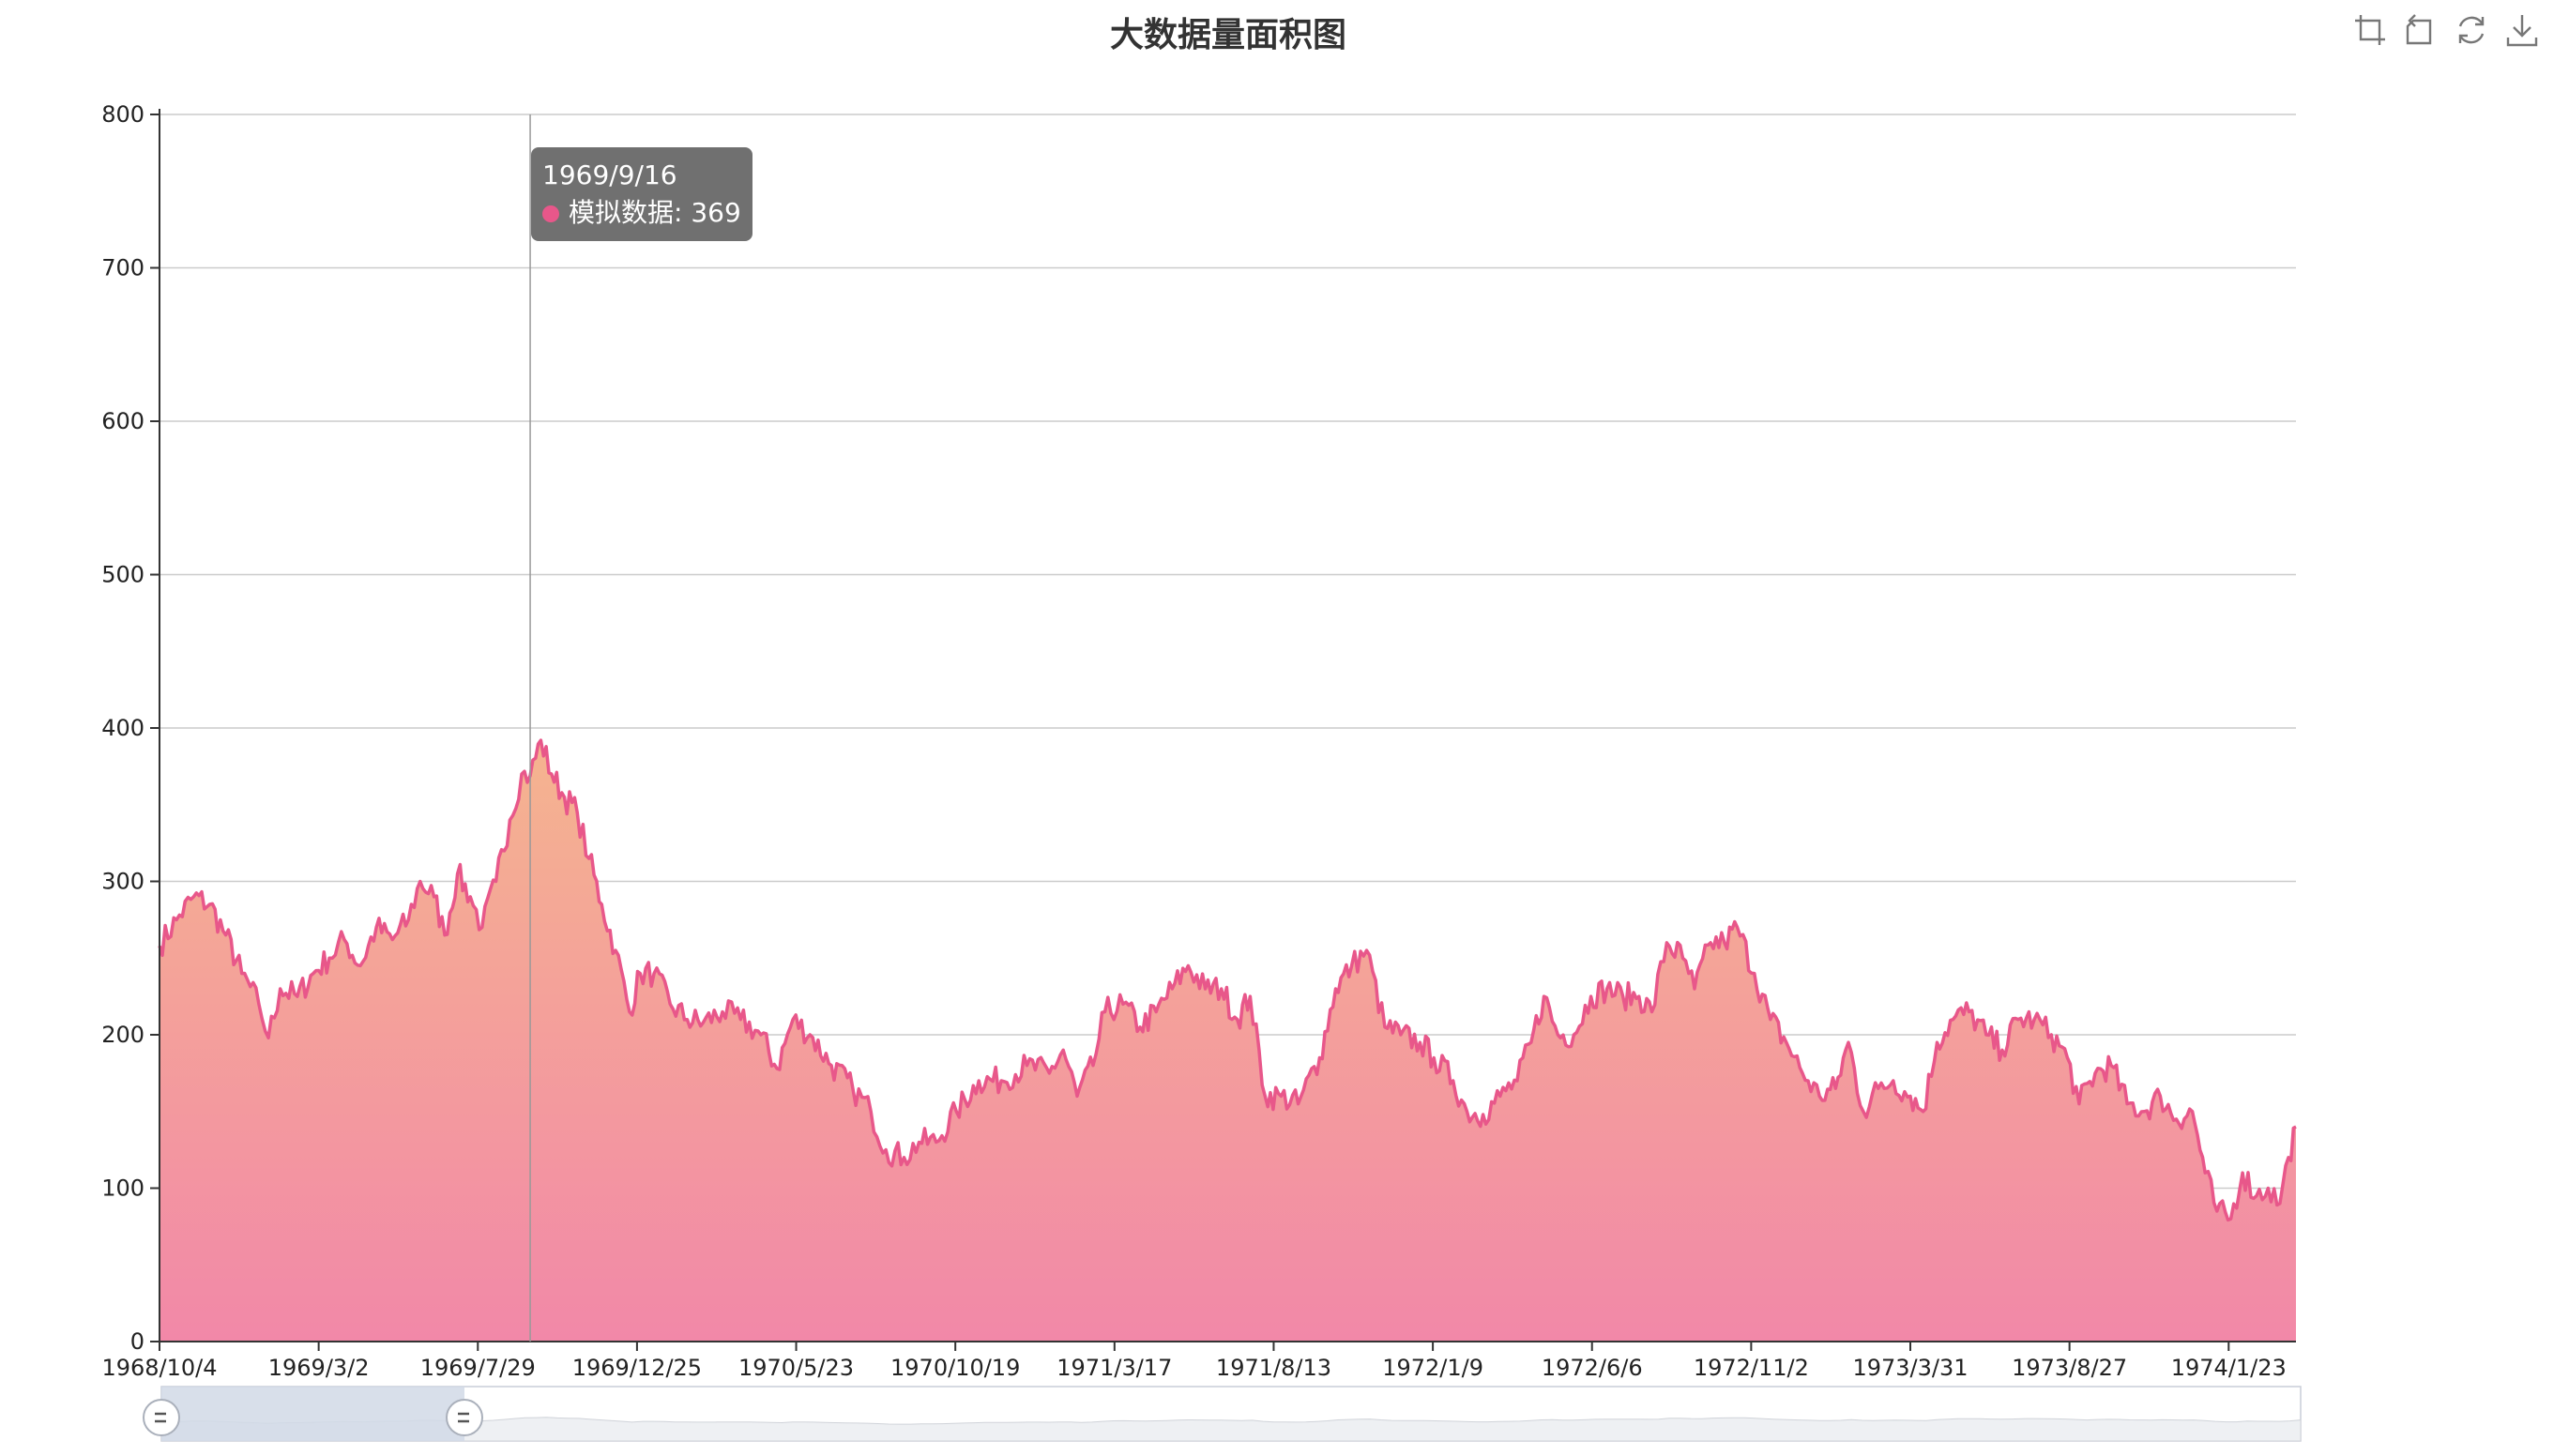 The width and height of the screenshot is (2569, 1456). I want to click on zoom-slider-preview, so click(1231, 1429).